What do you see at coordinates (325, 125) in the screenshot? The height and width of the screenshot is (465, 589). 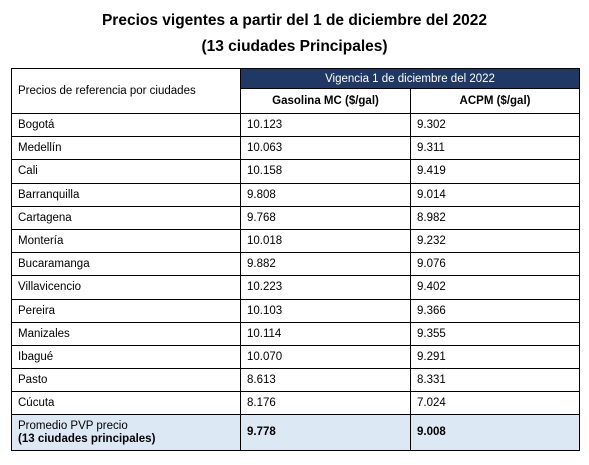 I see `gasolina-cell: 10.123` at bounding box center [325, 125].